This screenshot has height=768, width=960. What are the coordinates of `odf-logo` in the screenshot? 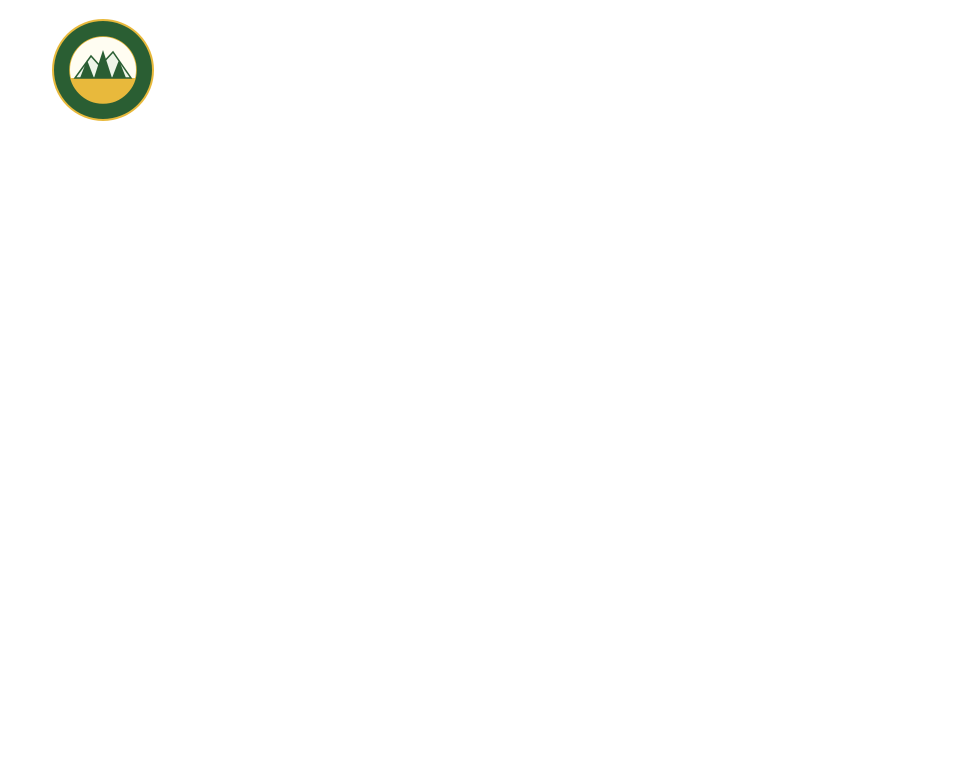 It's located at (103, 72).